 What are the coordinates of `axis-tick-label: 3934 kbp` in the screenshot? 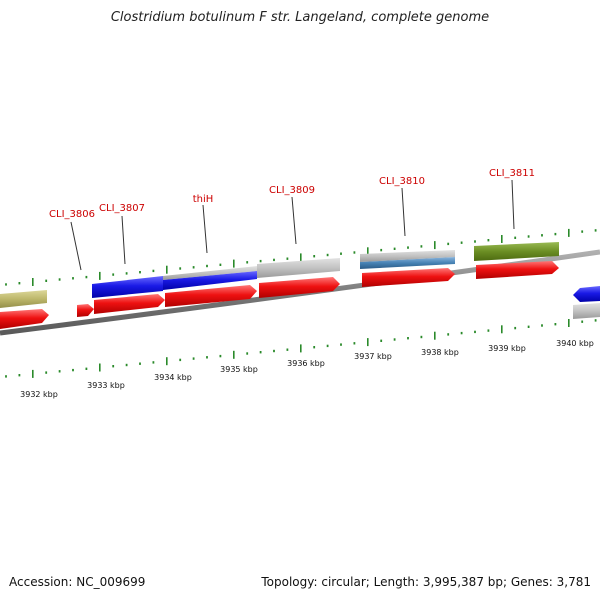 It's located at (173, 377).